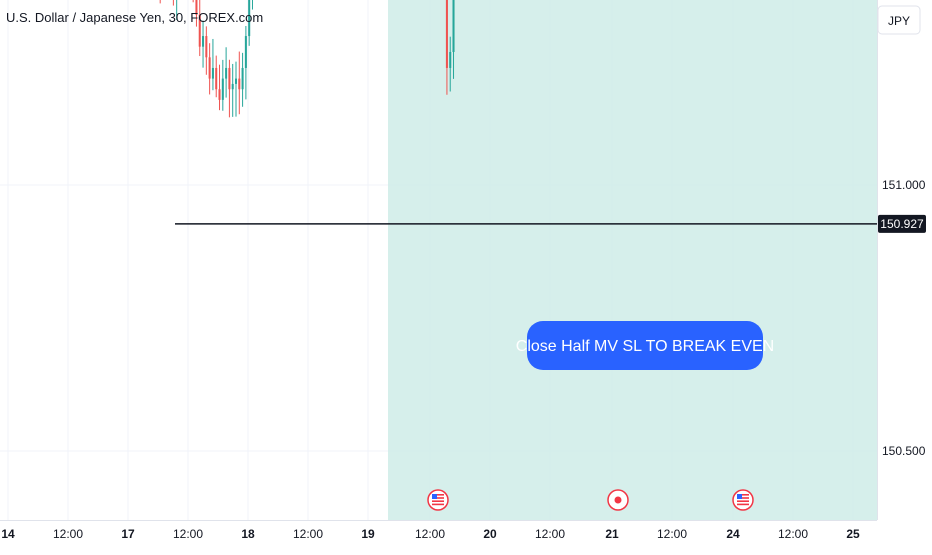  I want to click on support-price-tag-bg, so click(902, 223).